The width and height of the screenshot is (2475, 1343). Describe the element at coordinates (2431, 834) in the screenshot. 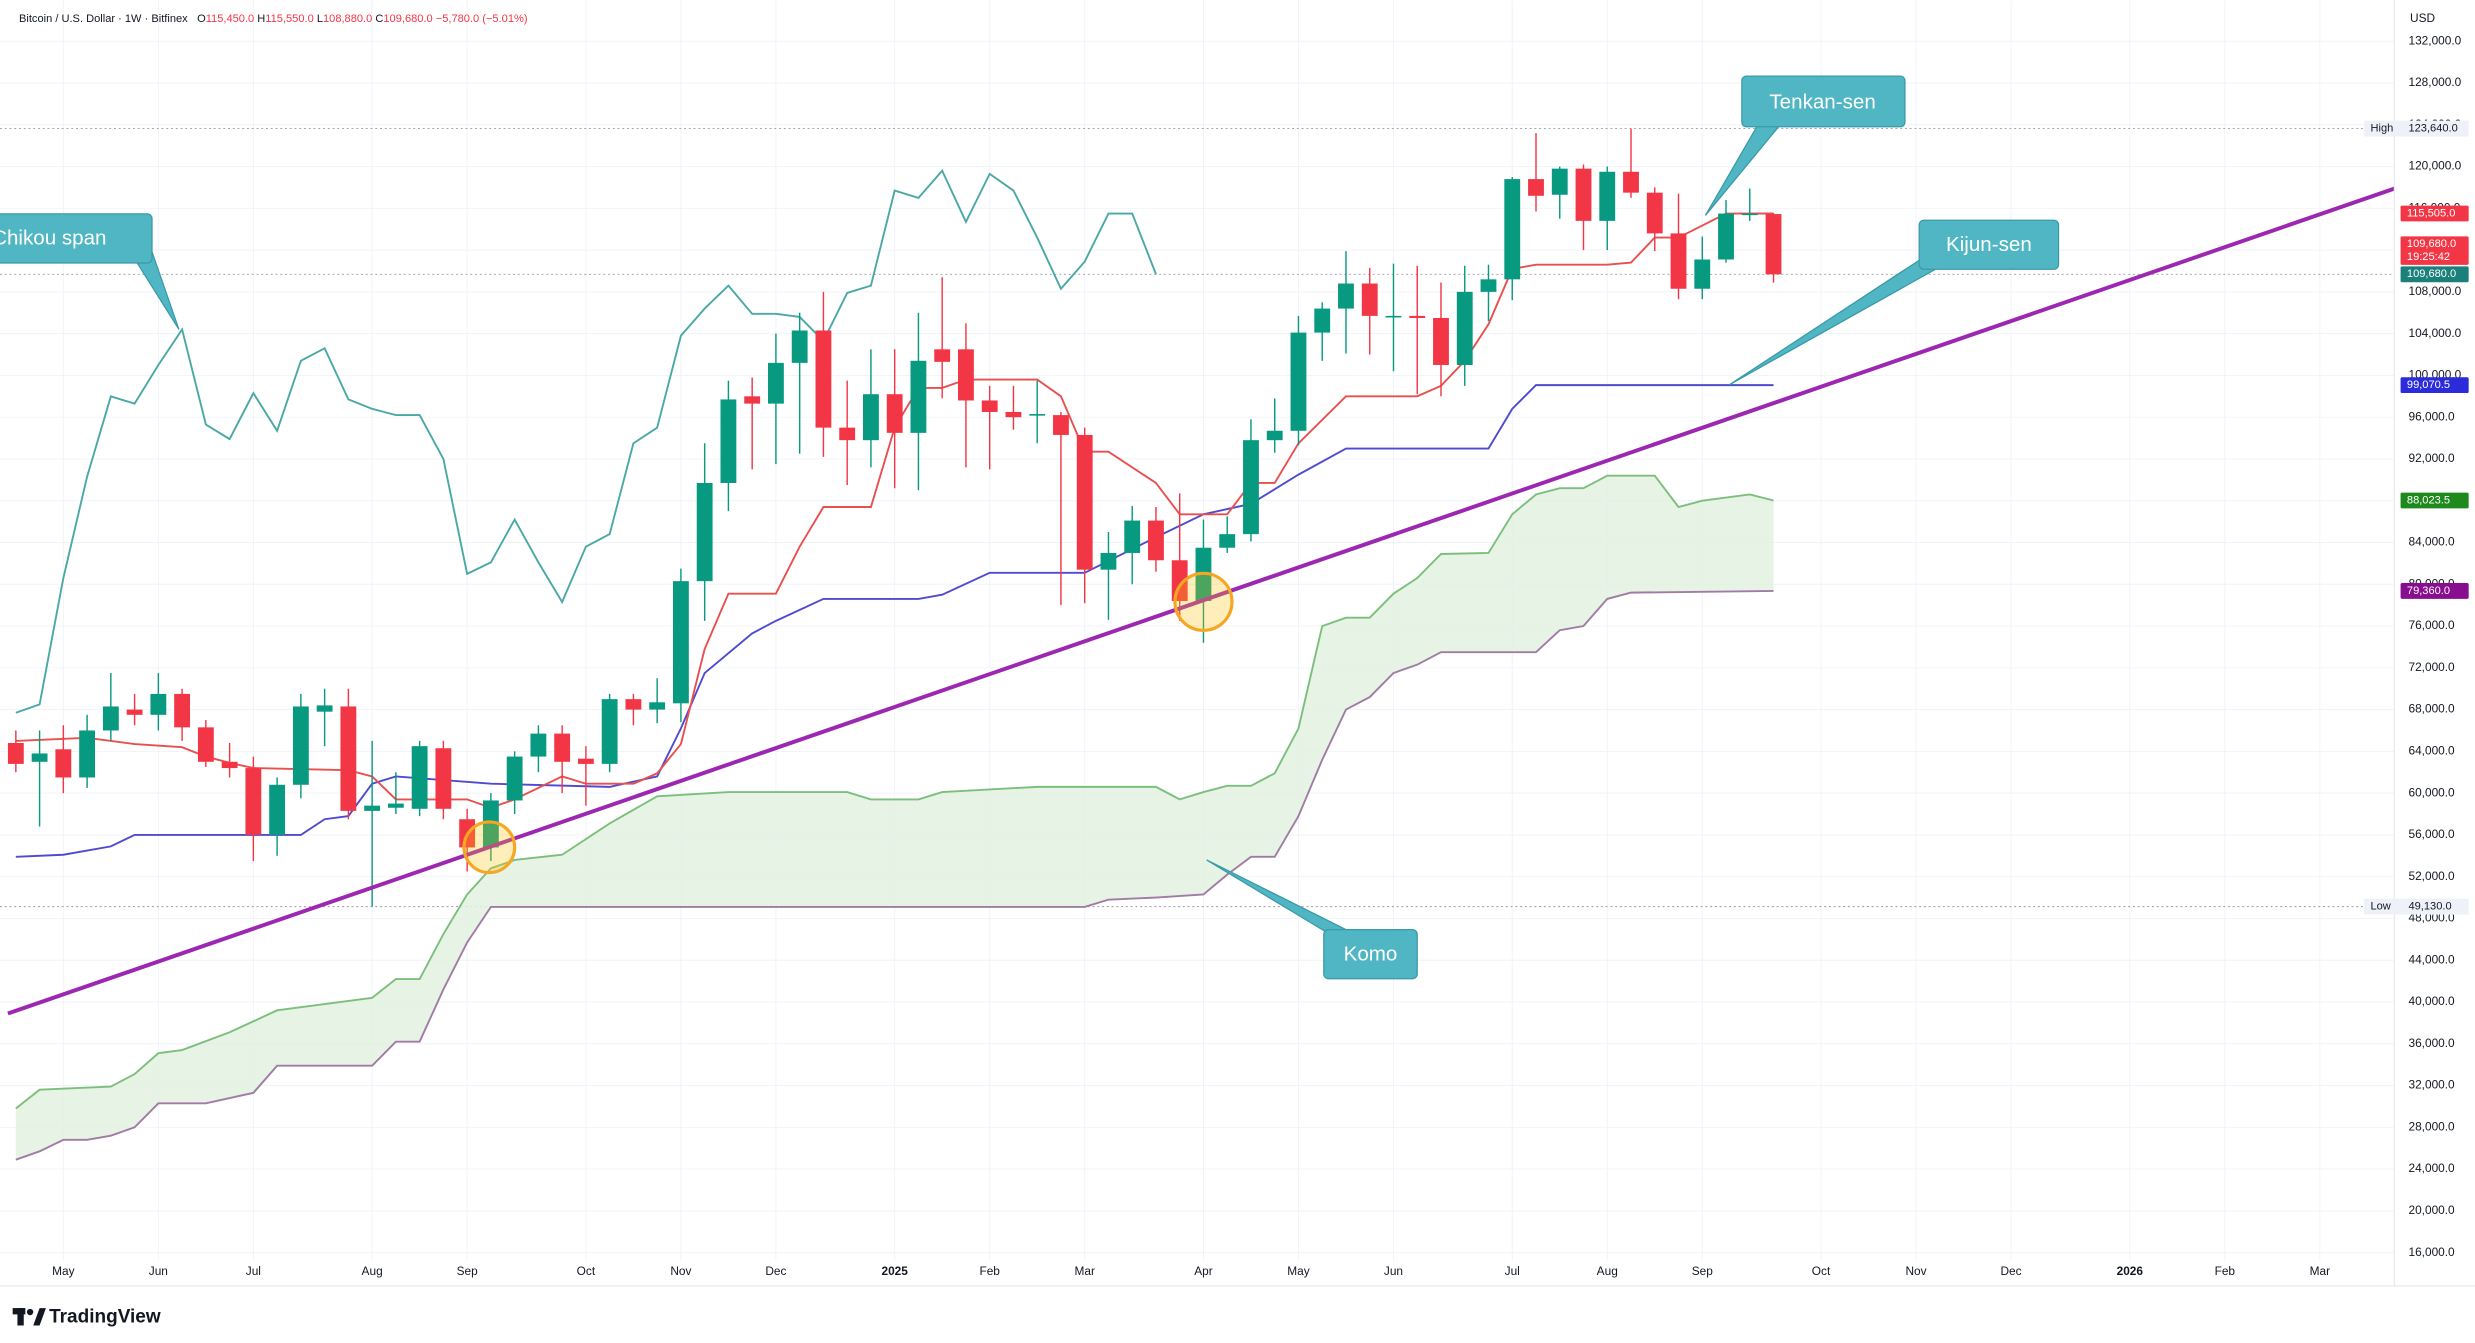

I see `y-tick-label: 56,000.0` at that location.